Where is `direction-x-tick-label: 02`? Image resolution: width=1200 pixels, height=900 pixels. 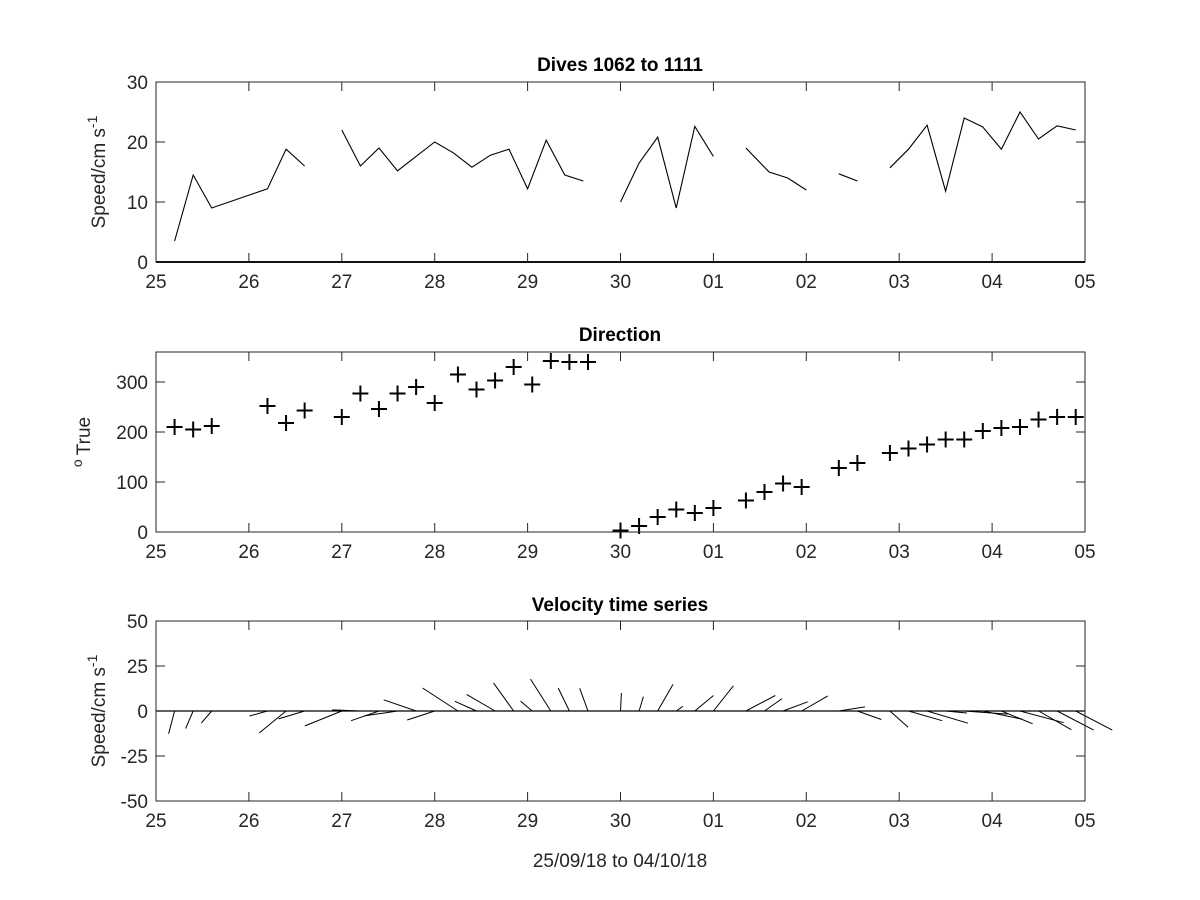 direction-x-tick-label: 02 is located at coordinates (806, 552).